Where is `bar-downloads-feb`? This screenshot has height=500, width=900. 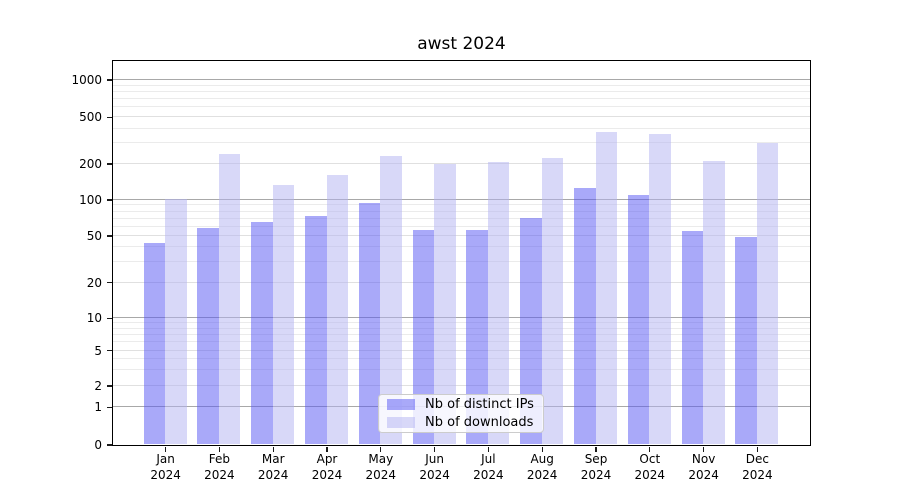
bar-downloads-feb is located at coordinates (229, 299).